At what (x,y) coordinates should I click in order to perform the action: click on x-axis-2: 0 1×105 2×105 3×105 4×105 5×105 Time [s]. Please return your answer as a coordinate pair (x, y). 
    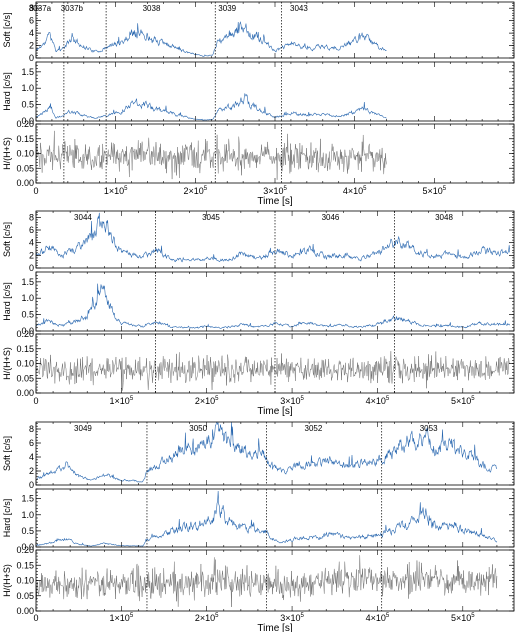
    Looking at the image, I should click on (254, 406).